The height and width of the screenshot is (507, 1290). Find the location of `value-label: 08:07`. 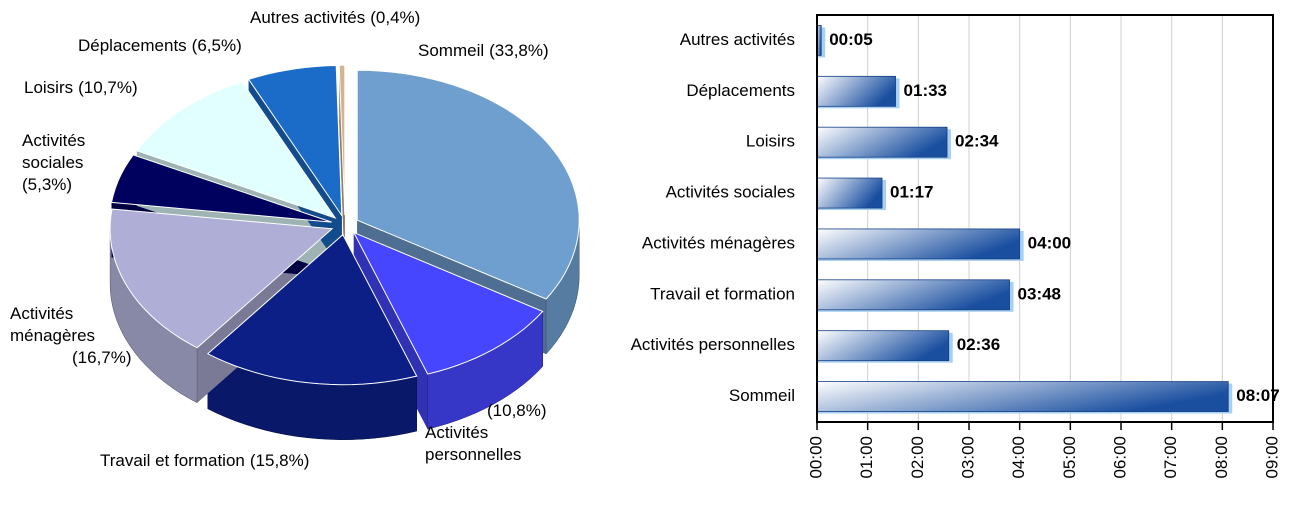

value-label: 08:07 is located at coordinates (1257, 395).